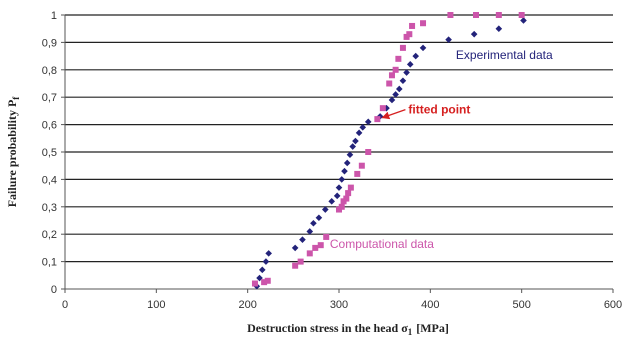  I want to click on y-tick-labels: 0 0,1 0,2 0,3 0,4 0,5 0,6 0,7 0,8 0,9 1, so click(49, 153).